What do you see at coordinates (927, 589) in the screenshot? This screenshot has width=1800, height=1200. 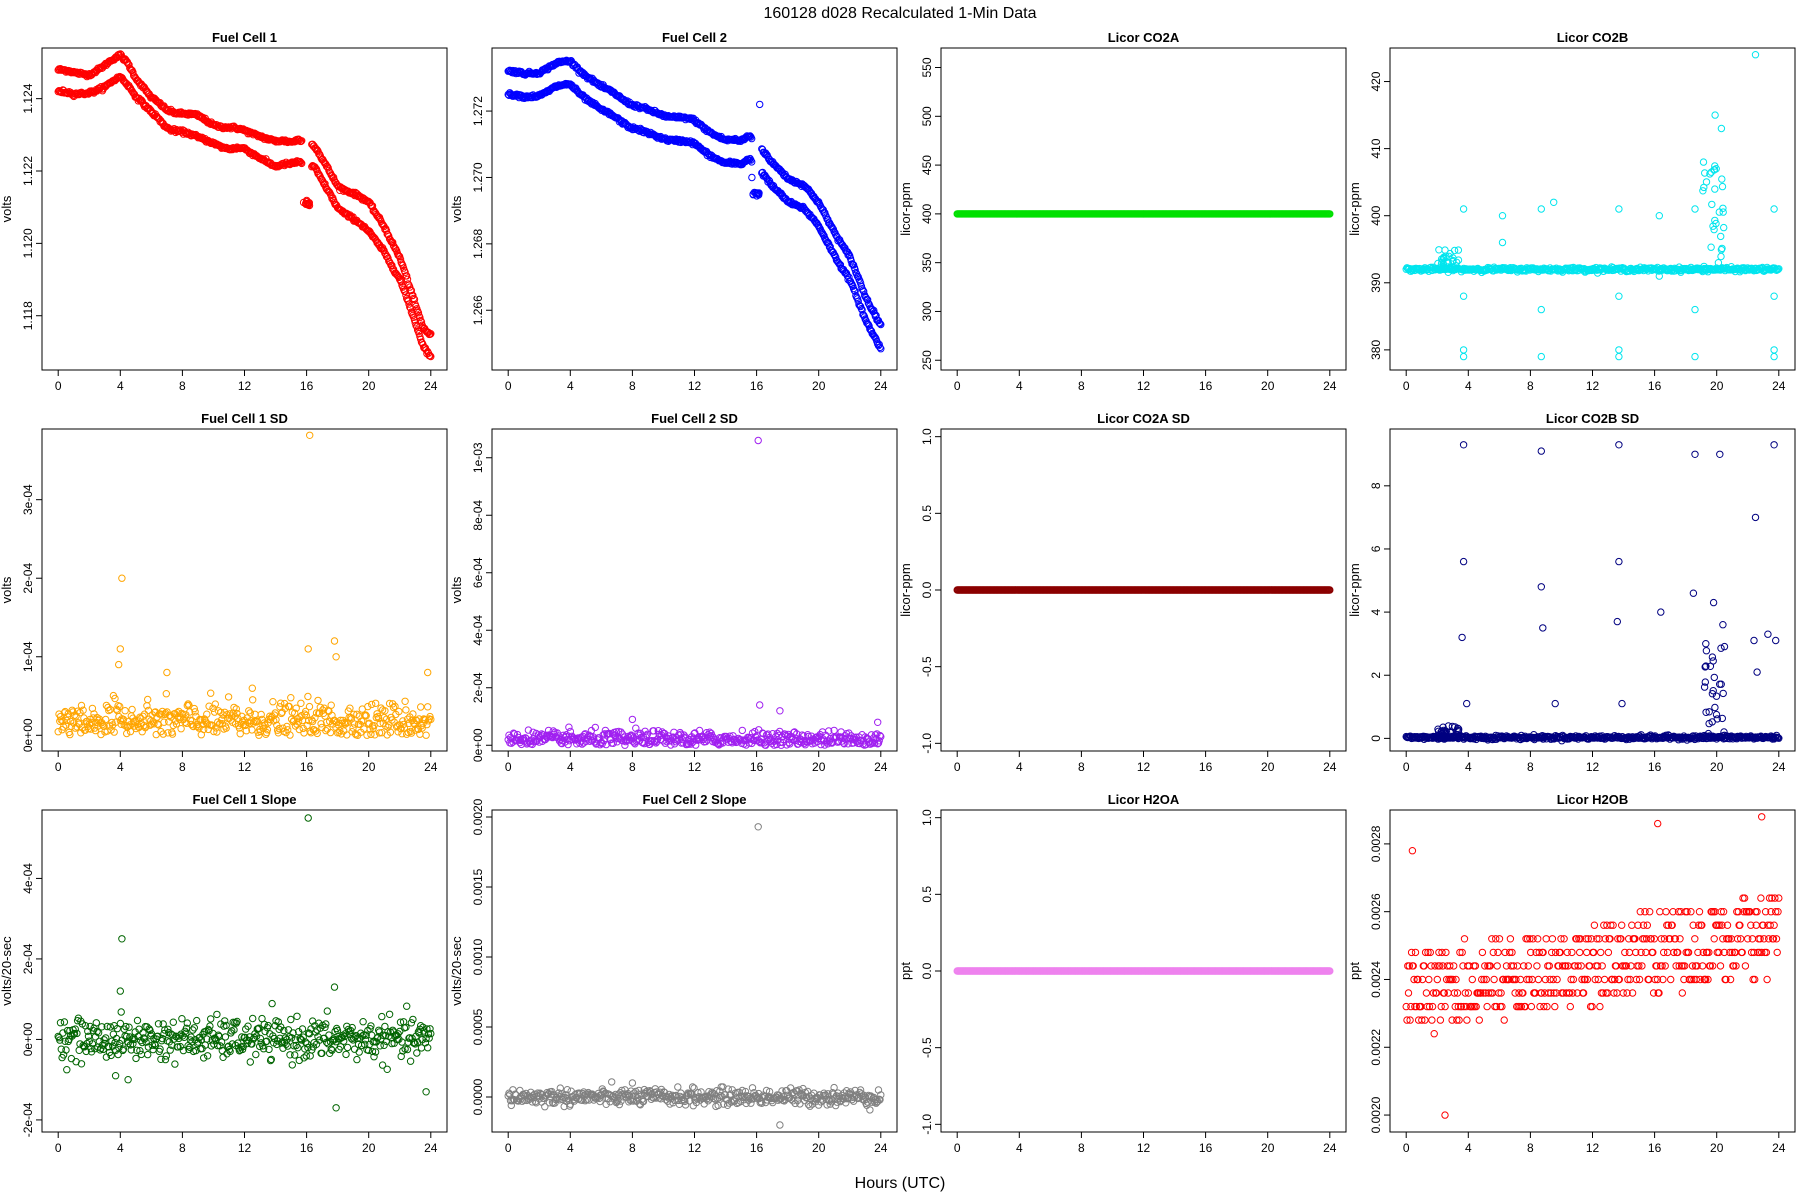 I see `y-tick-label: 0.0` at bounding box center [927, 589].